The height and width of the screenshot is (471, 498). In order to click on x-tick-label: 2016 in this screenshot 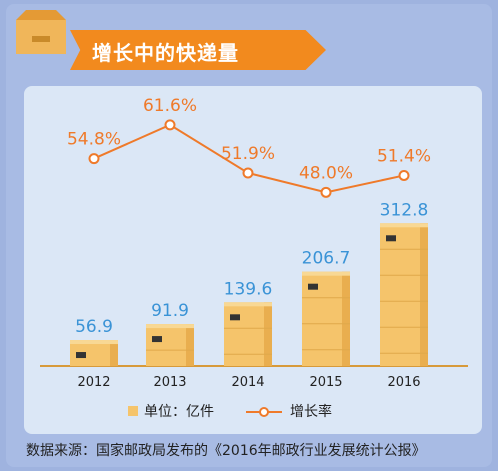, I will do `click(403, 382)`.